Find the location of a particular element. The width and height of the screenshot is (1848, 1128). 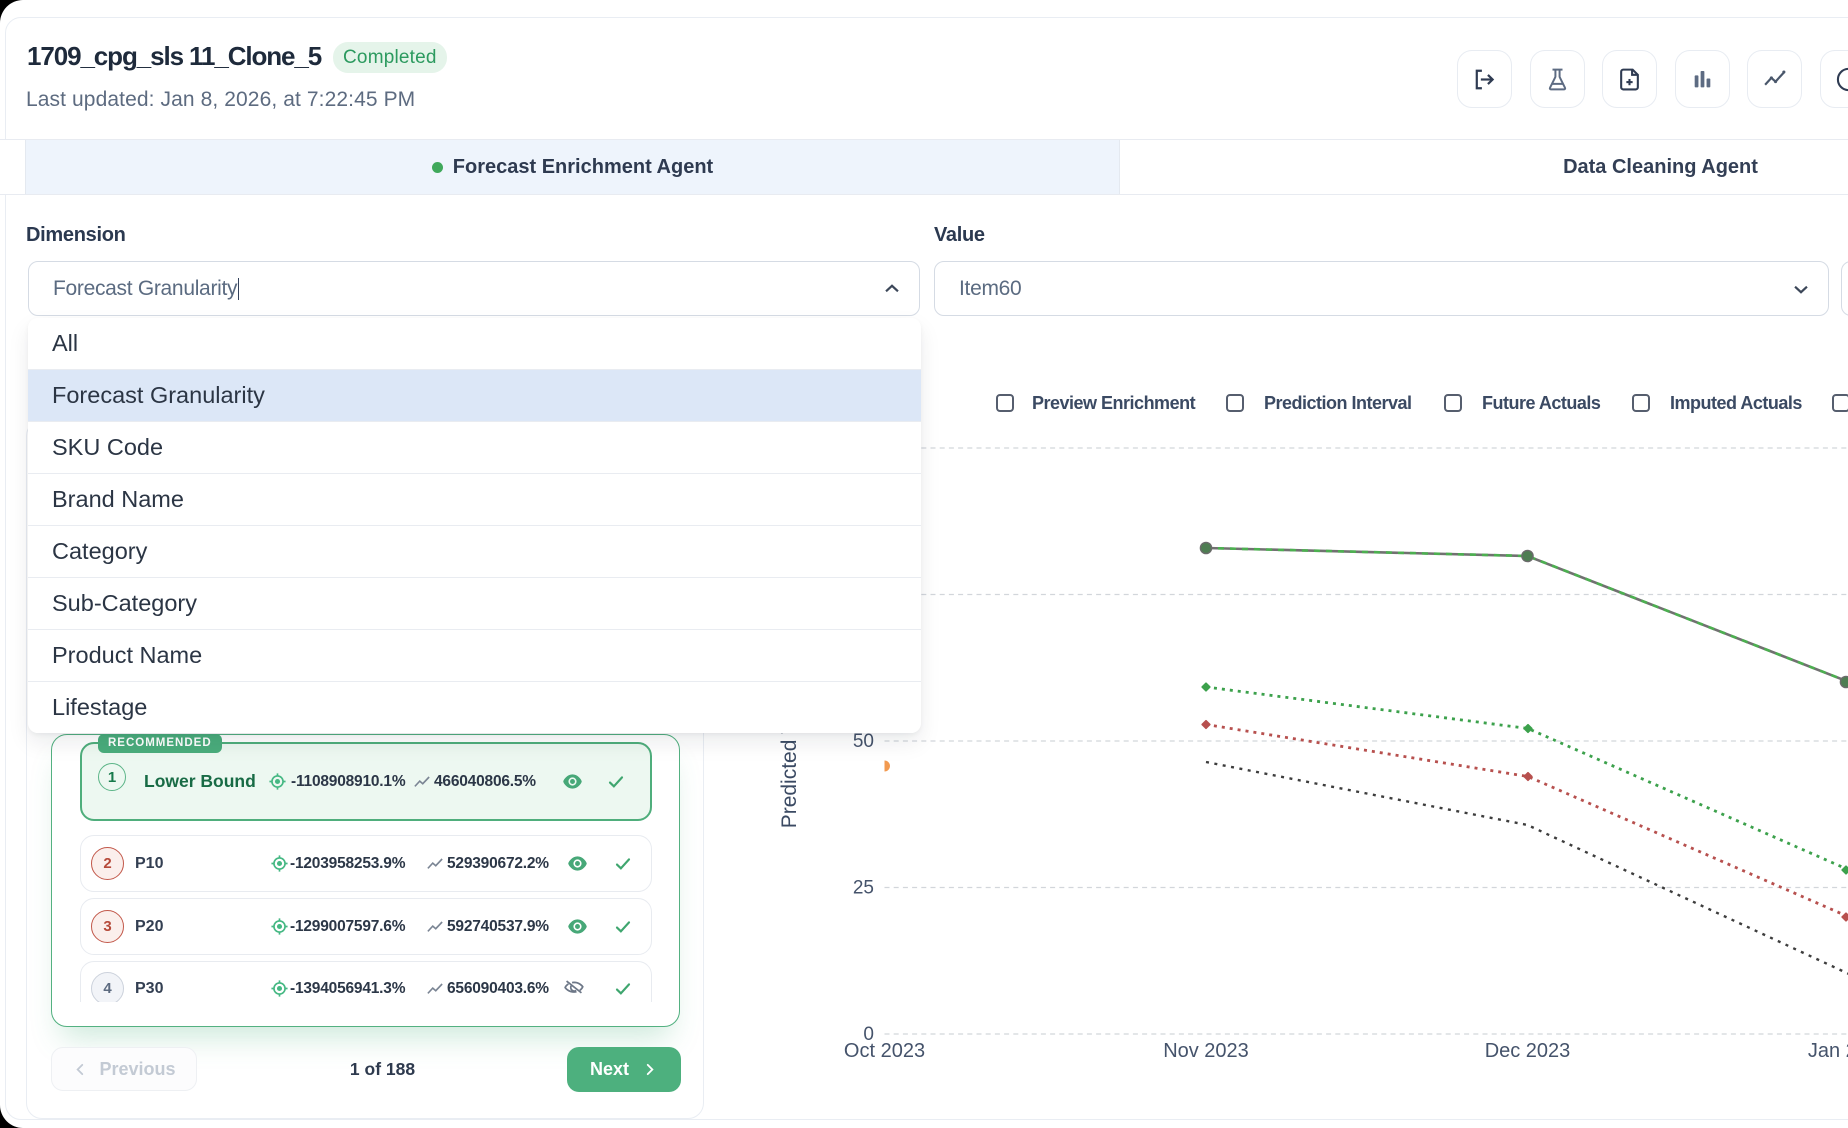

svg-text: Nov 2023 is located at coordinates (1206, 1051).